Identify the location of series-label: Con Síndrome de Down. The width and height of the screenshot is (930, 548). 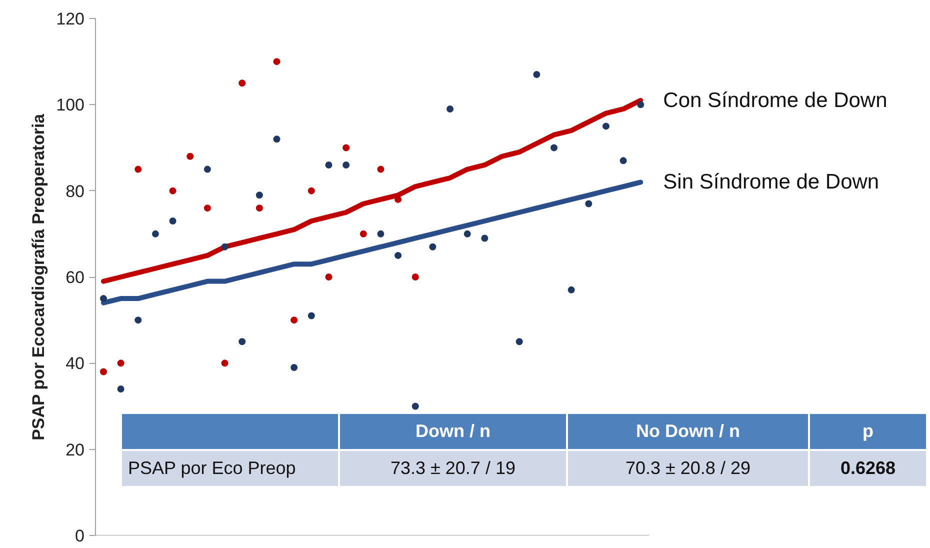
(775, 100).